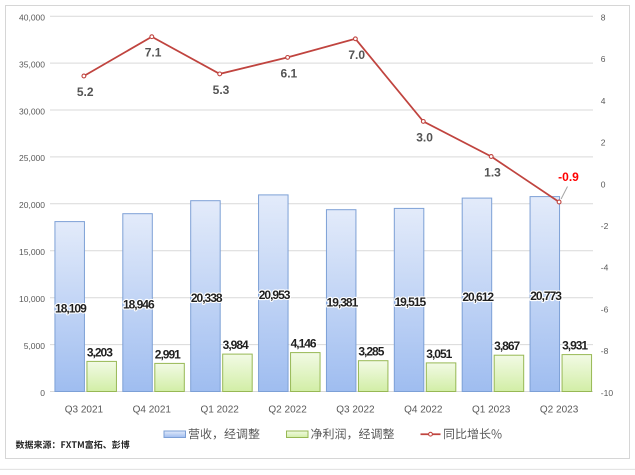 This screenshot has height=475, width=635. Describe the element at coordinates (32, 252) in the screenshot. I see `svg-text: 15,000` at that location.